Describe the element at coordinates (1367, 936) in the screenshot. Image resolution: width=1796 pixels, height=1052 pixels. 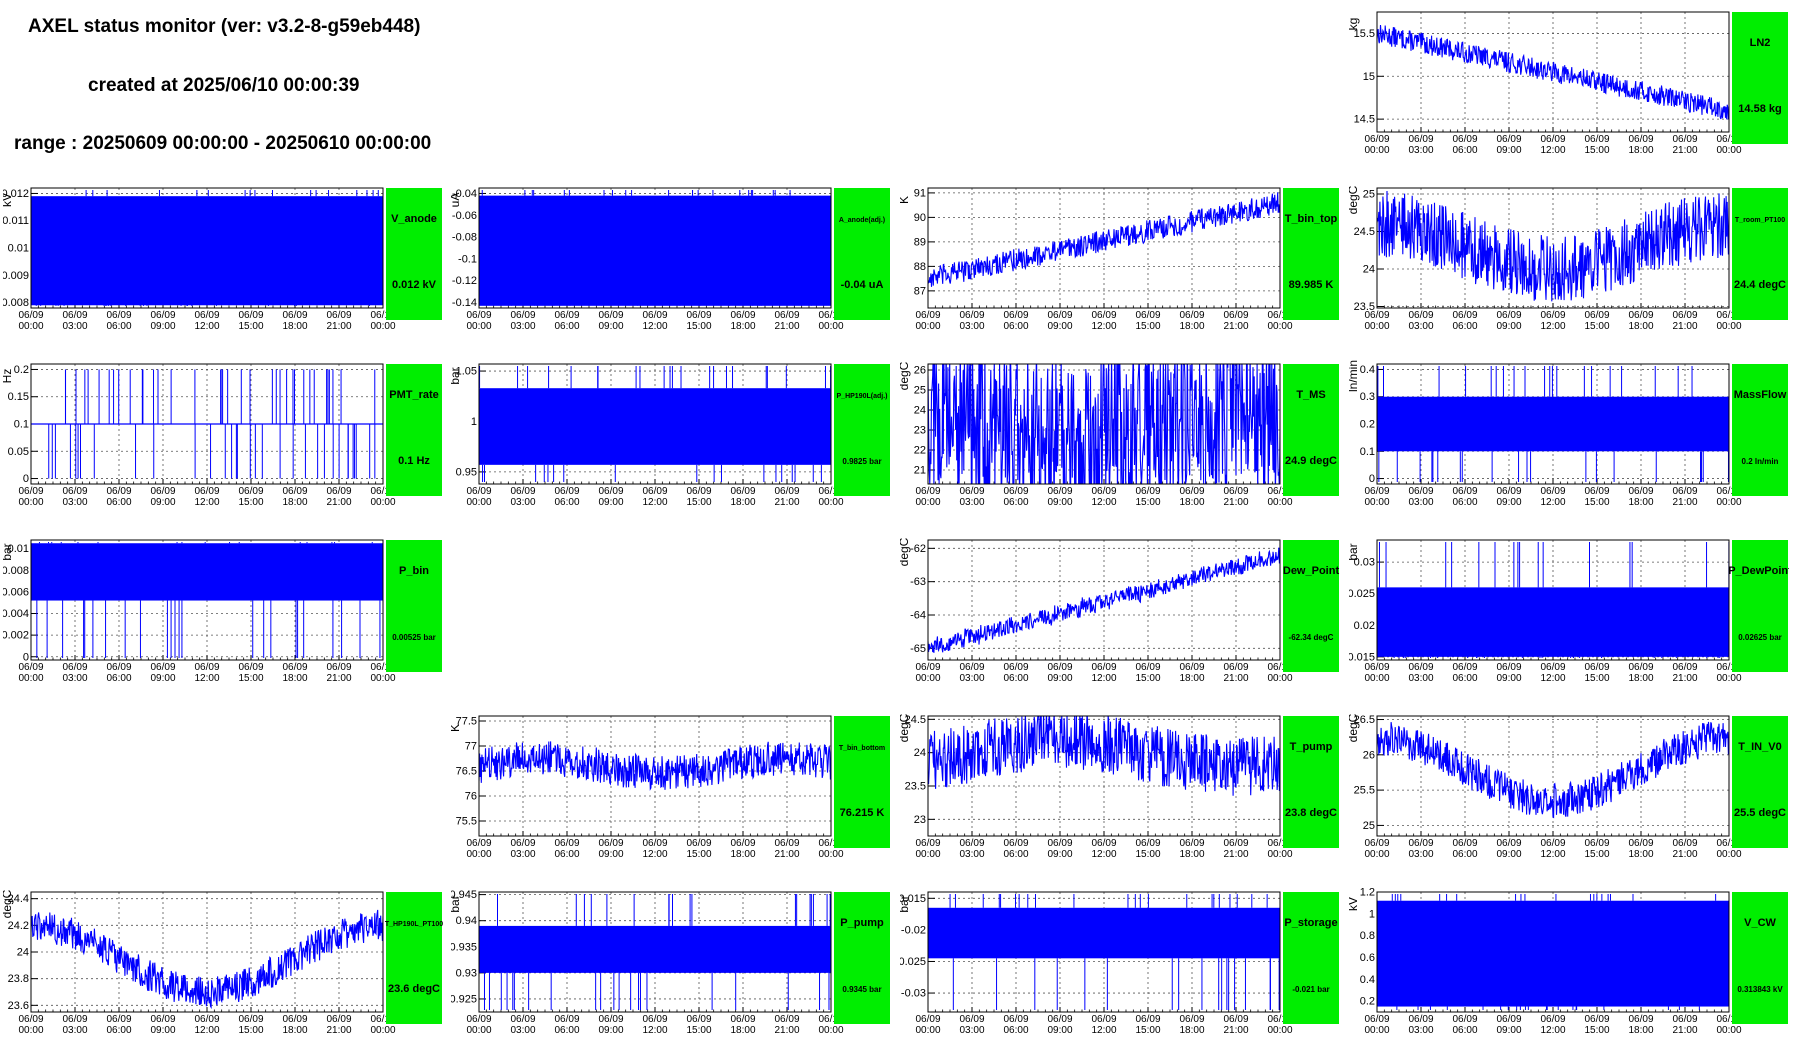
I see `y-tick-label: 0.8` at that location.